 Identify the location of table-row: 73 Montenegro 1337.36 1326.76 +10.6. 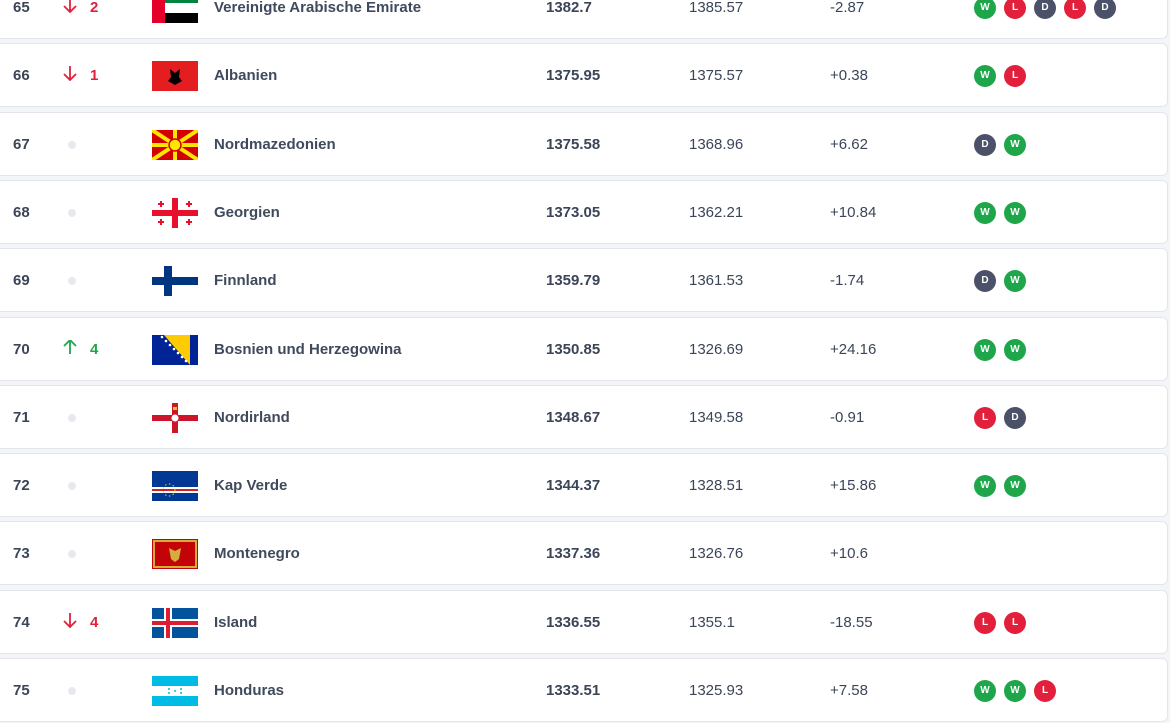
(584, 553).